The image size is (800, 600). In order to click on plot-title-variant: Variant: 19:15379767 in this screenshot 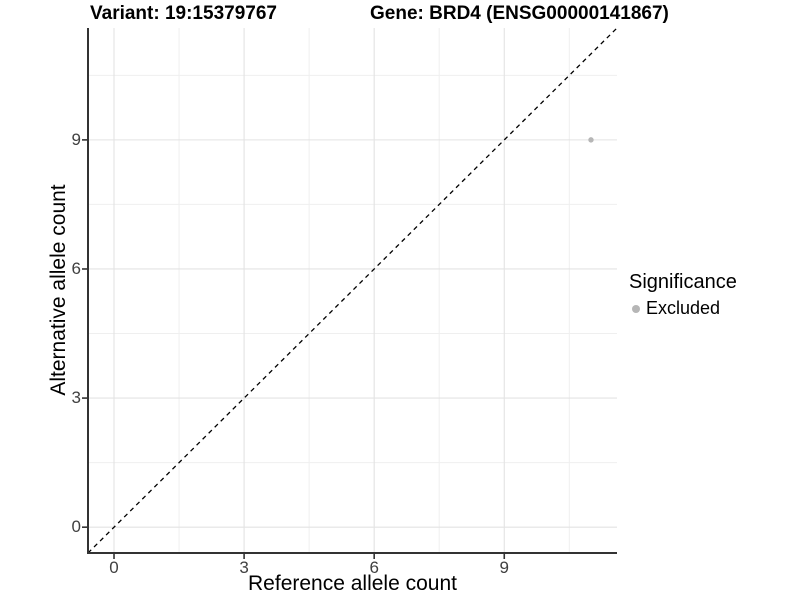, I will do `click(183, 13)`.